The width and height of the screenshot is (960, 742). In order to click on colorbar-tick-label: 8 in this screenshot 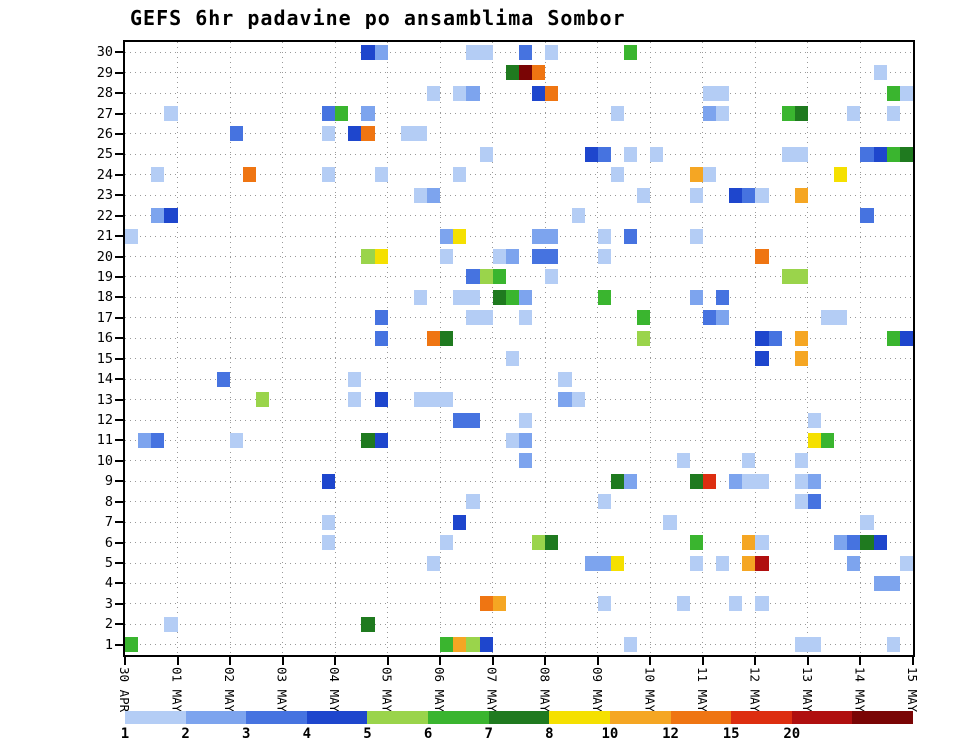, I will do `click(549, 734)`.